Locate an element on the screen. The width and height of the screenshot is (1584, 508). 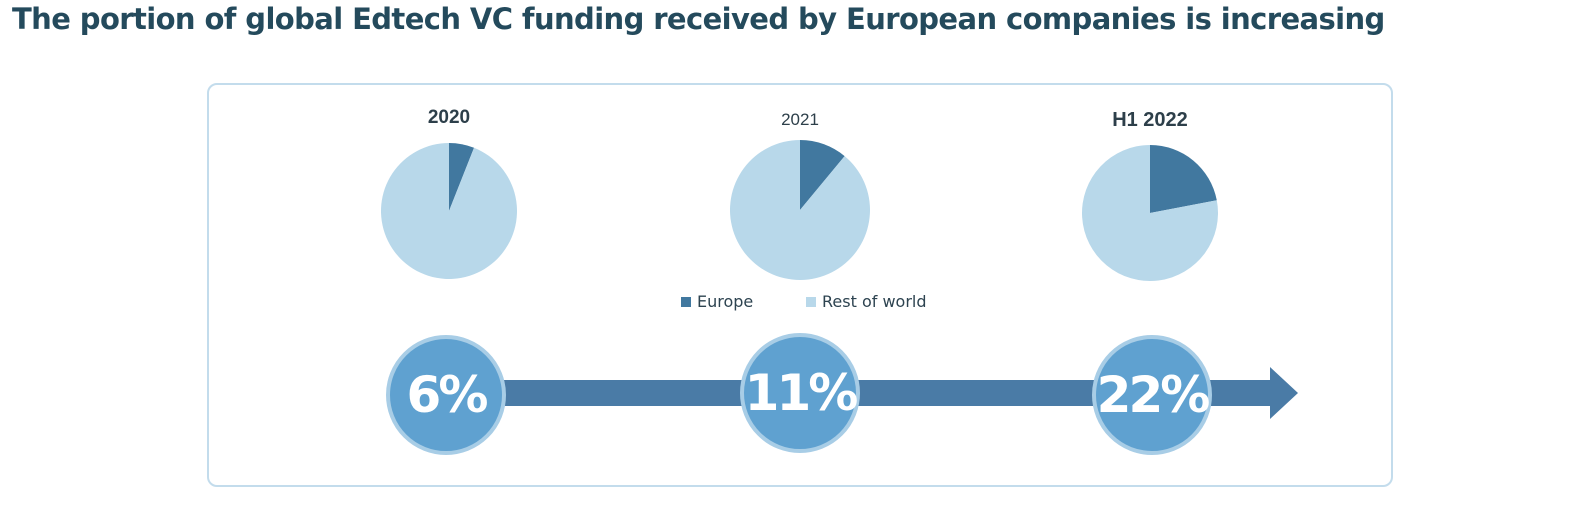
share-bubble-2020: 6% is located at coordinates (446, 395).